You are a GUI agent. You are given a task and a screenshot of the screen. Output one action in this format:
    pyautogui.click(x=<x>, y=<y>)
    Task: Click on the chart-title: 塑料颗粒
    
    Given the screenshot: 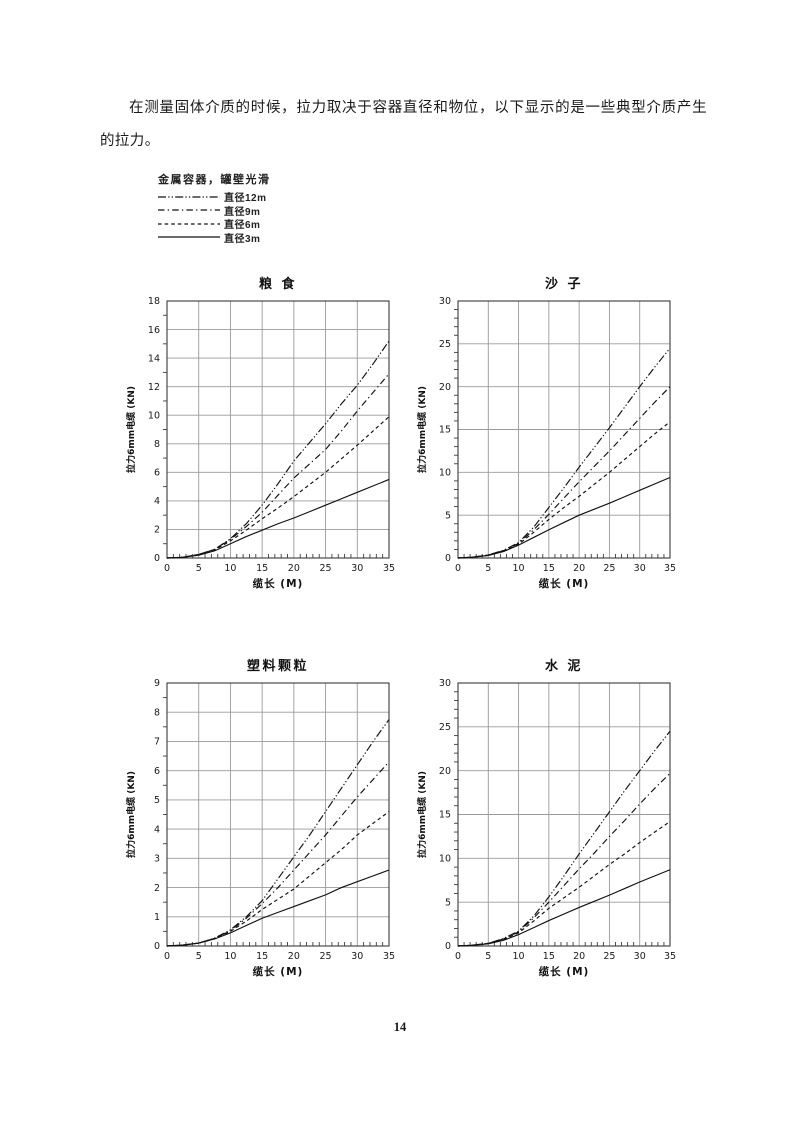 What is the action you would take?
    pyautogui.click(x=278, y=666)
    